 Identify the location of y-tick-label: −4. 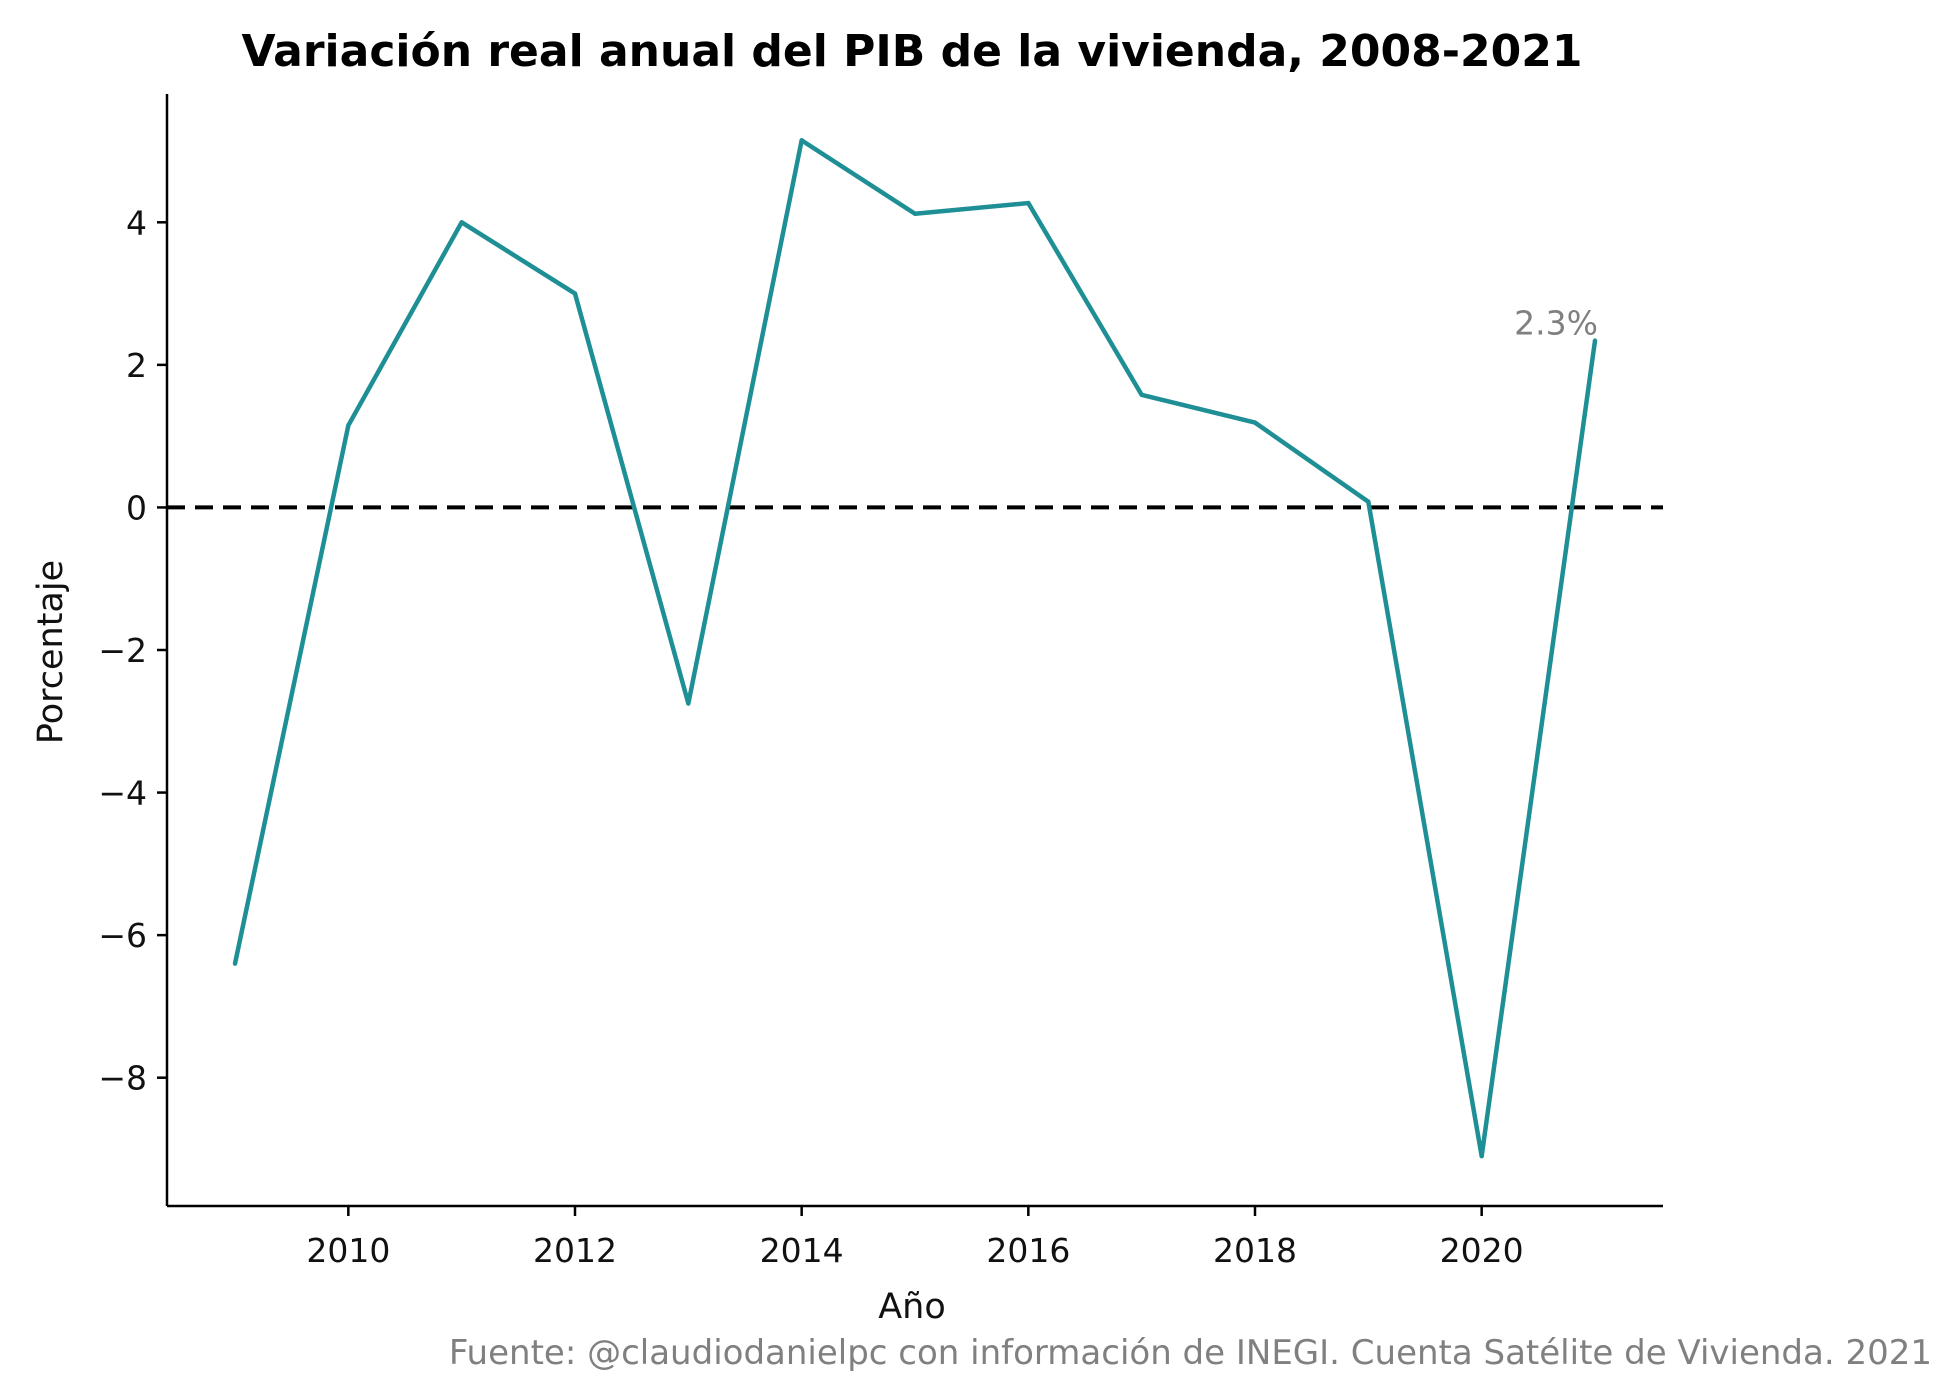
(122, 793).